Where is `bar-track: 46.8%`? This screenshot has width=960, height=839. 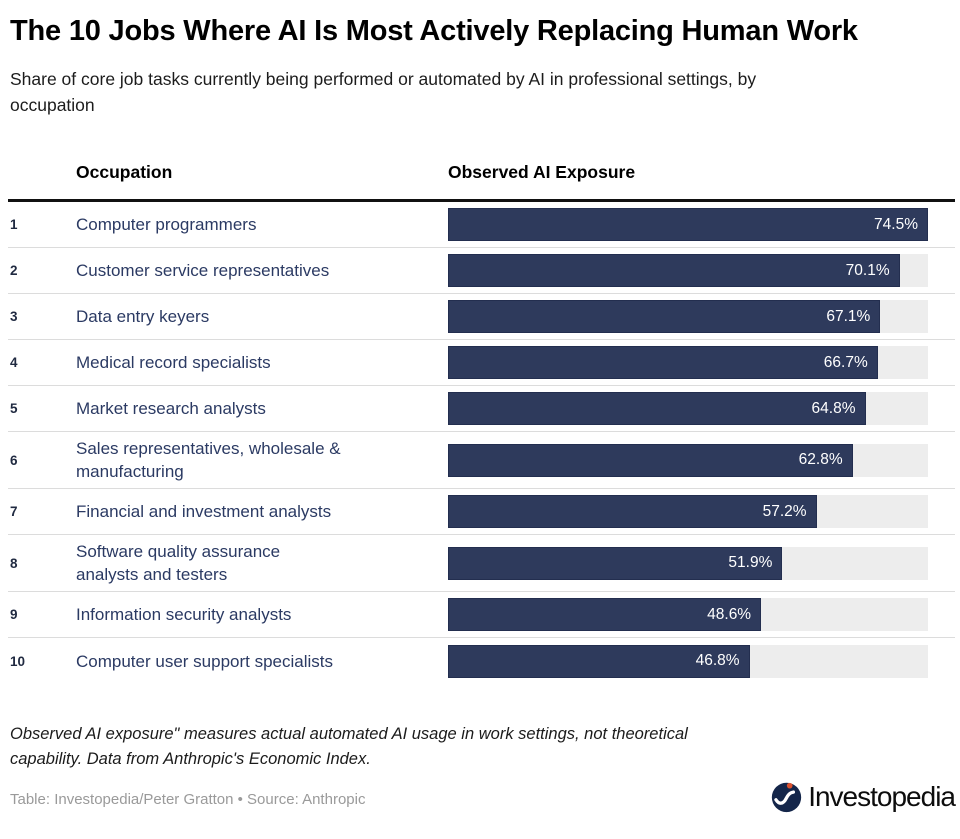
bar-track: 46.8% is located at coordinates (688, 661).